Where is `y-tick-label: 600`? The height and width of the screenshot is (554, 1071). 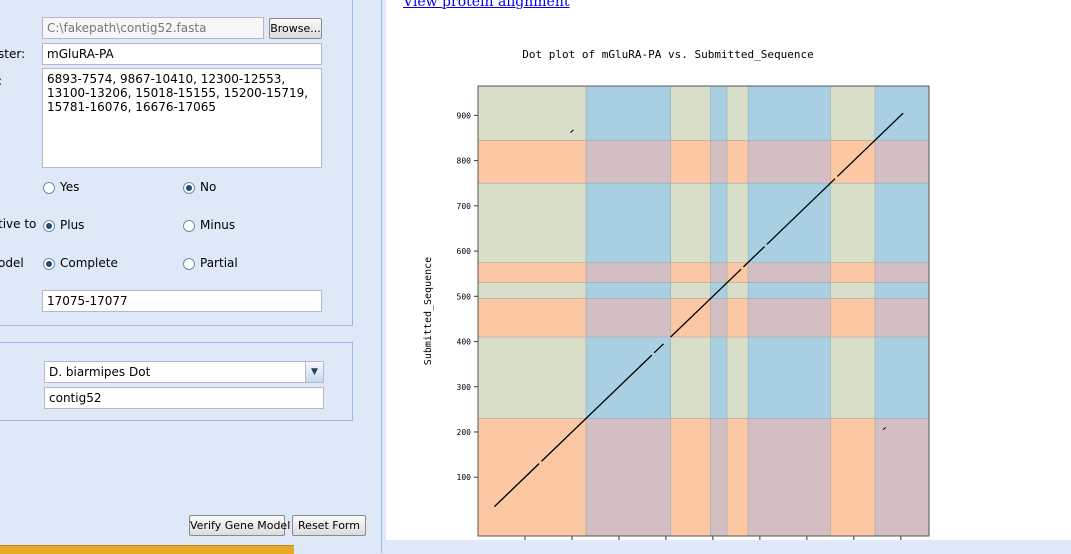 y-tick-label: 600 is located at coordinates (464, 251).